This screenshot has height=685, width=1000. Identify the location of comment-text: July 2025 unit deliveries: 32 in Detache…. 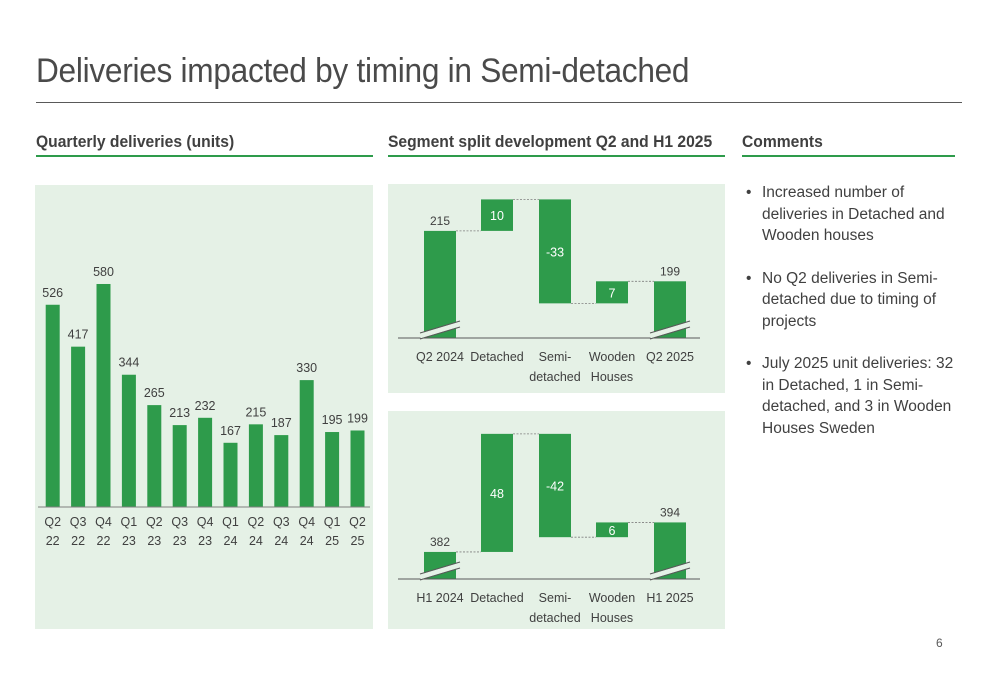
(858, 396).